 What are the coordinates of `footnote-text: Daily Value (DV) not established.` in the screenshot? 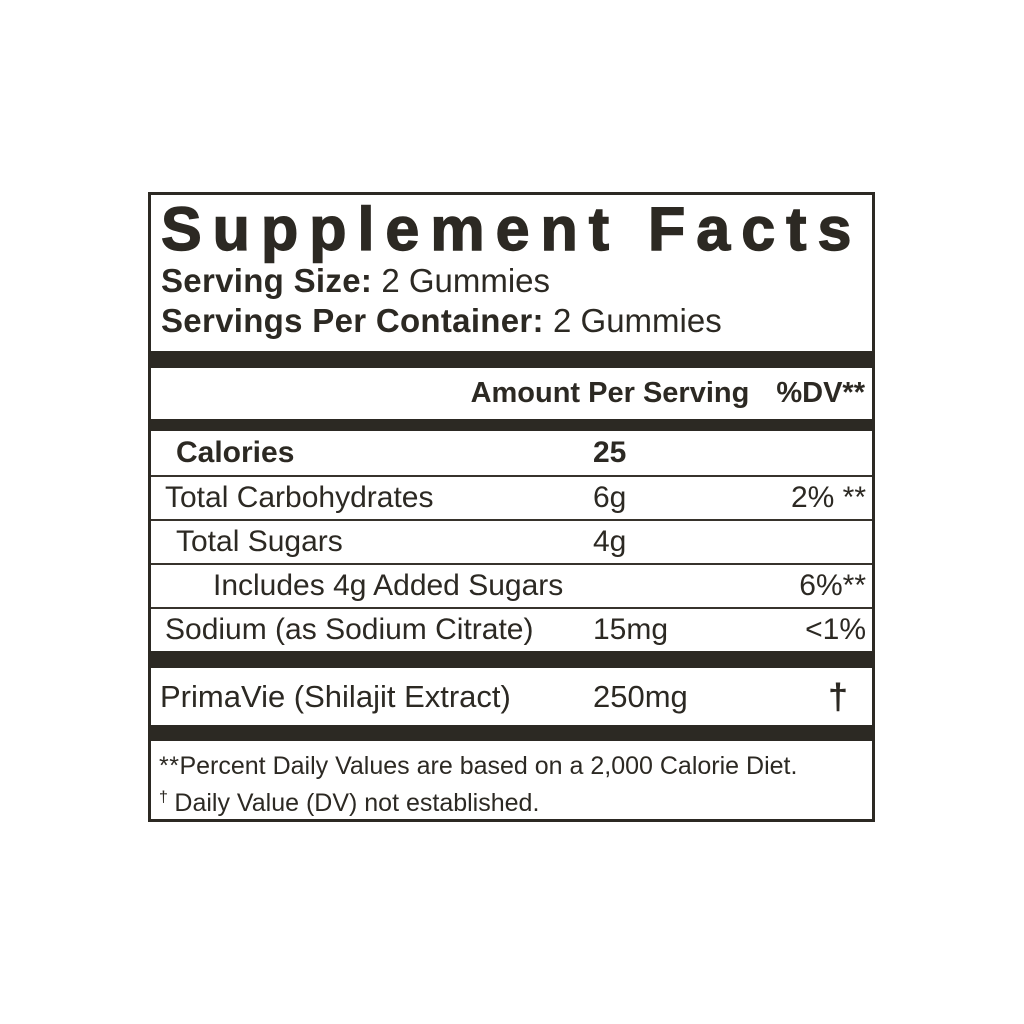 It's located at (357, 803).